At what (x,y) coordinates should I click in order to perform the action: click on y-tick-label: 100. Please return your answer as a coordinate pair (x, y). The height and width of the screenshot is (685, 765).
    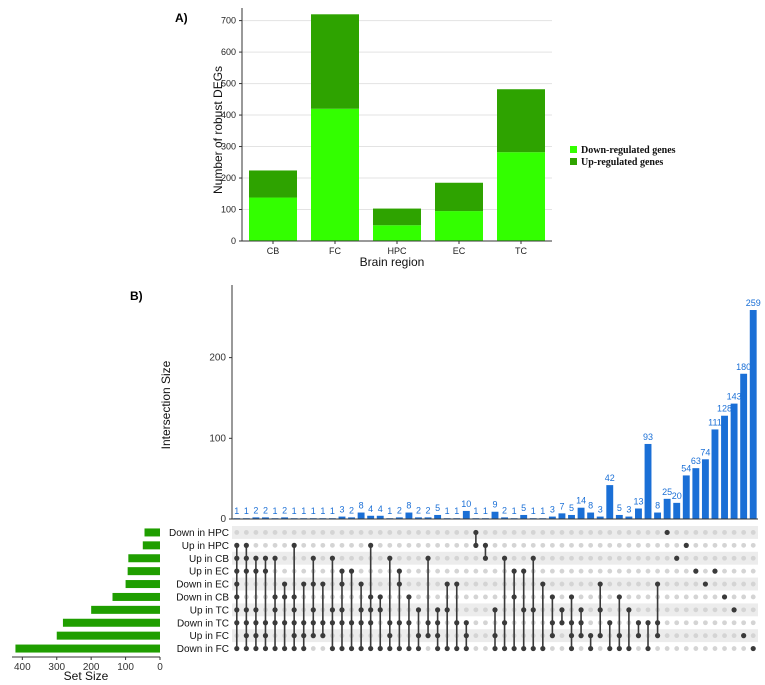
    Looking at the image, I should click on (228, 210).